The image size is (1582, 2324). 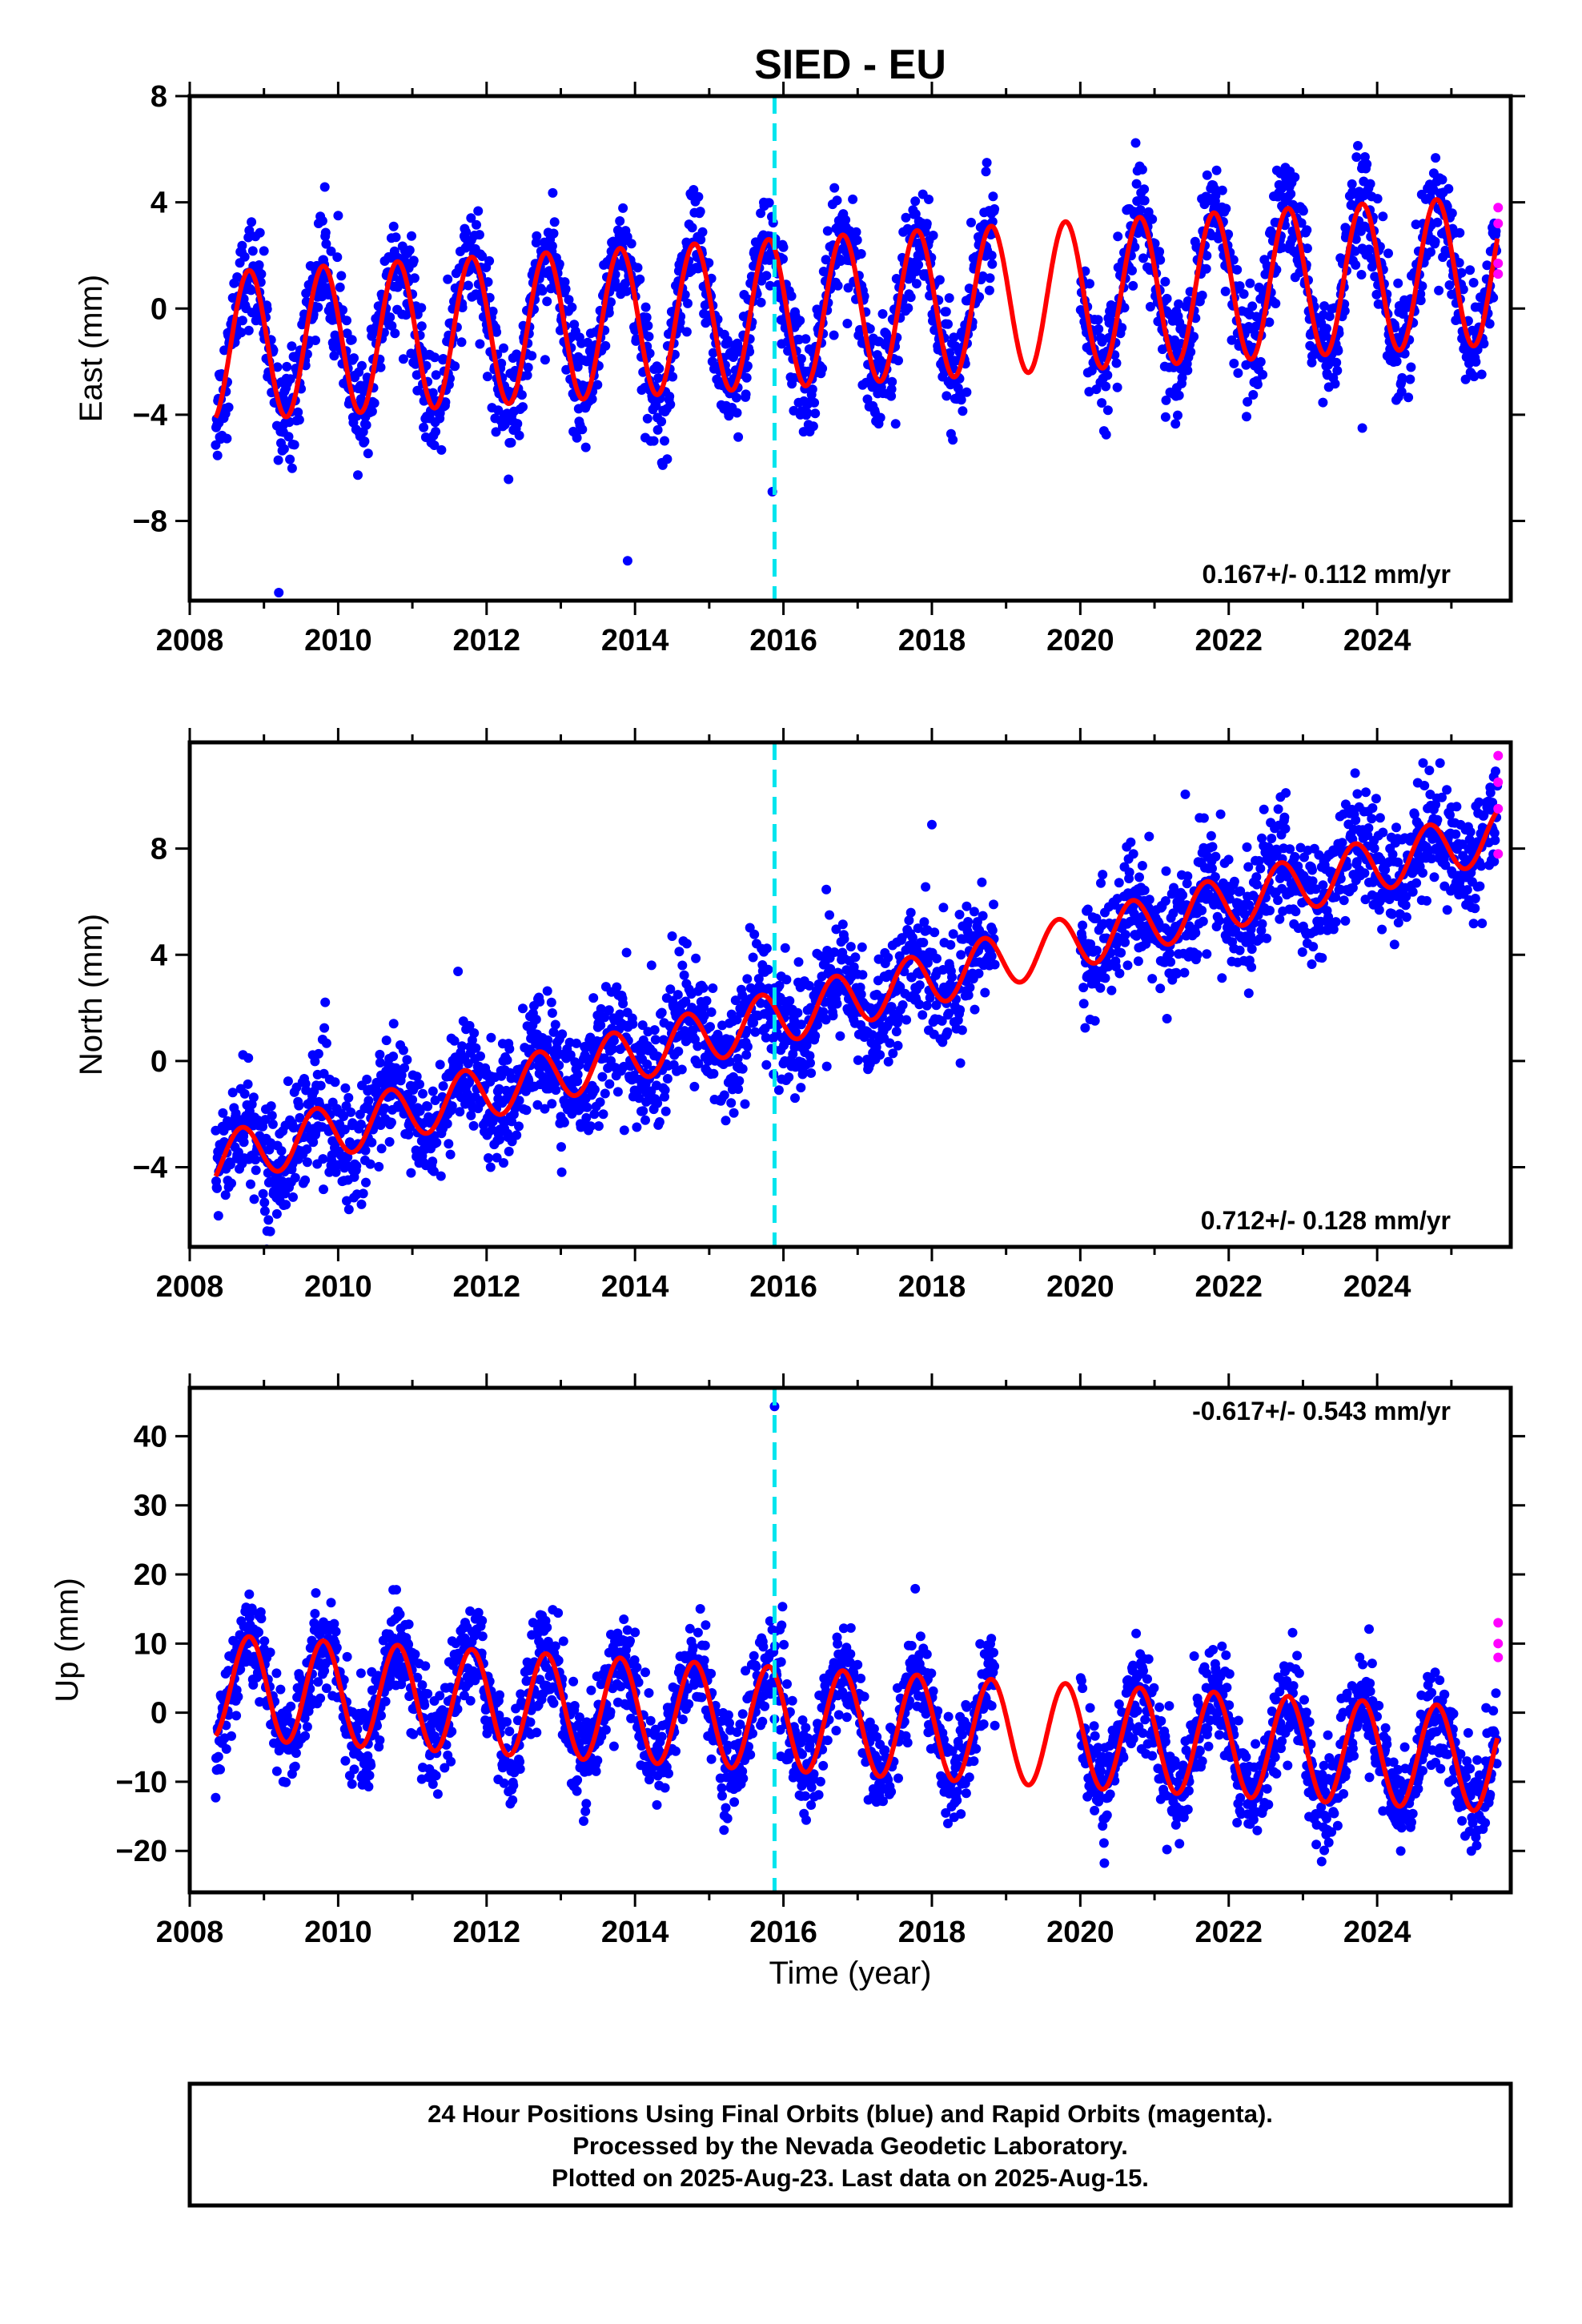 What do you see at coordinates (150, 522) in the screenshot?
I see `y-tick-label: −8` at bounding box center [150, 522].